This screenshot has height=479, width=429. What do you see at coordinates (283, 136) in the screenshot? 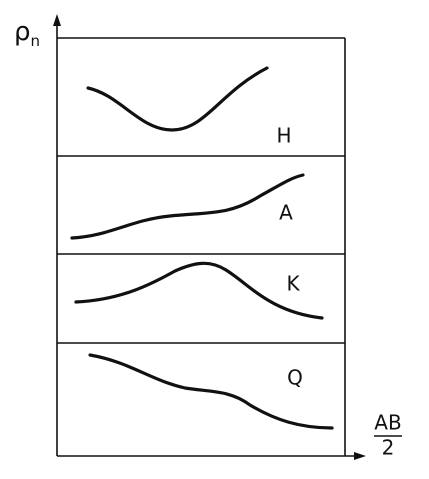
I see `panel-label: H` at bounding box center [283, 136].